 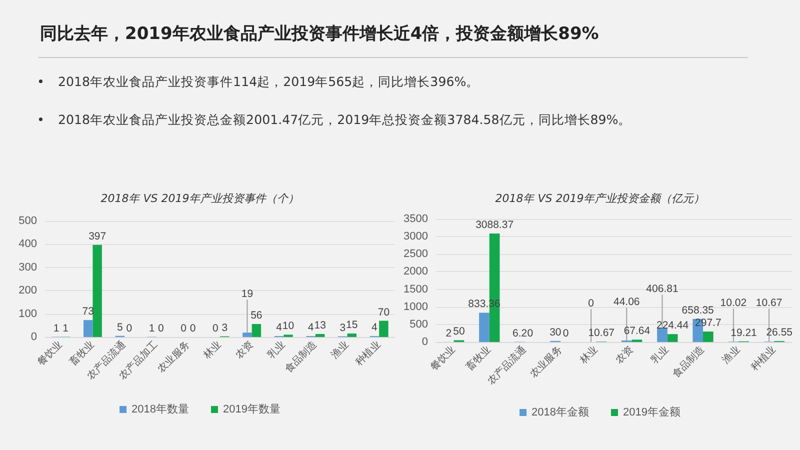 I want to click on data-label: 10, so click(x=288, y=326).